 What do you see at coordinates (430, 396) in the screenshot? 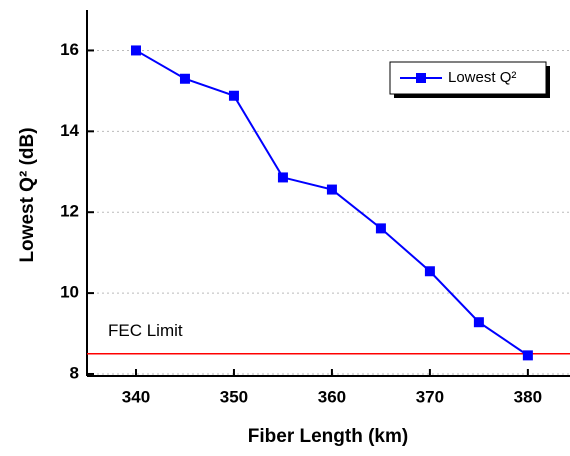
I see `x-tick-label: 370` at bounding box center [430, 396].